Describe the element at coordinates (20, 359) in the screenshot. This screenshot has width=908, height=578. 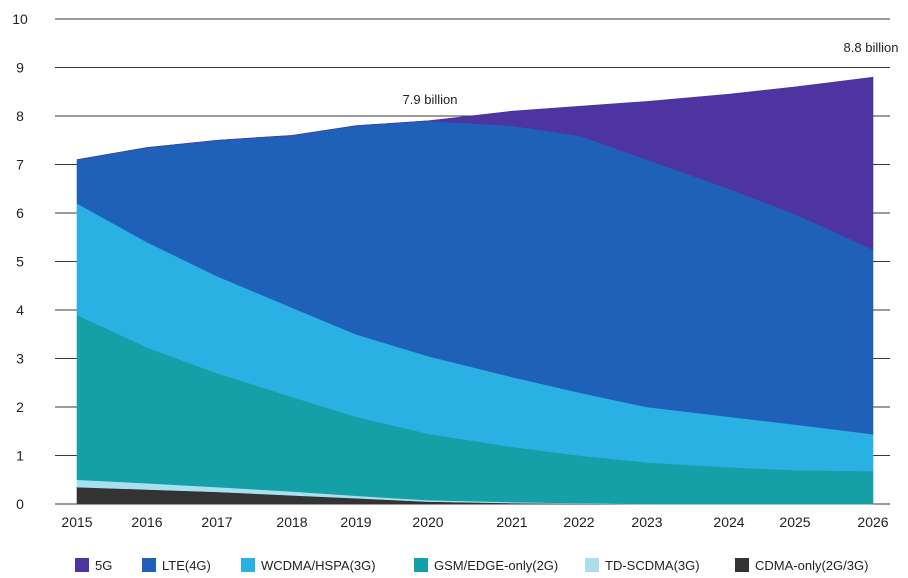
I see `ytick-label: 3` at that location.